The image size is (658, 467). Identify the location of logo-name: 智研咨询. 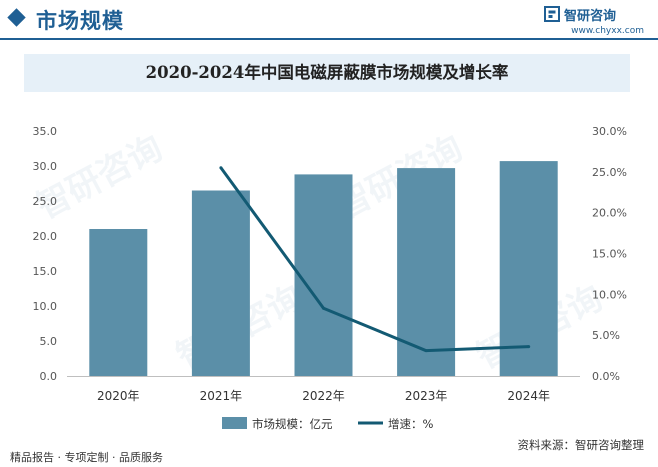
(590, 16).